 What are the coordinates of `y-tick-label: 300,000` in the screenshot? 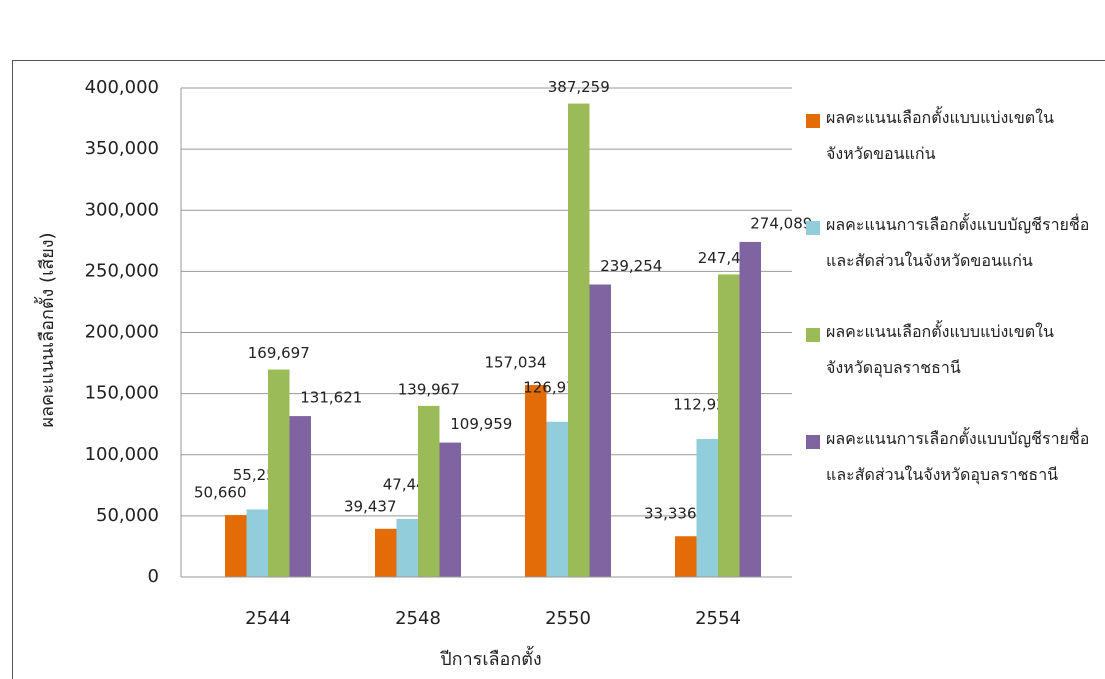 It's located at (122, 209).